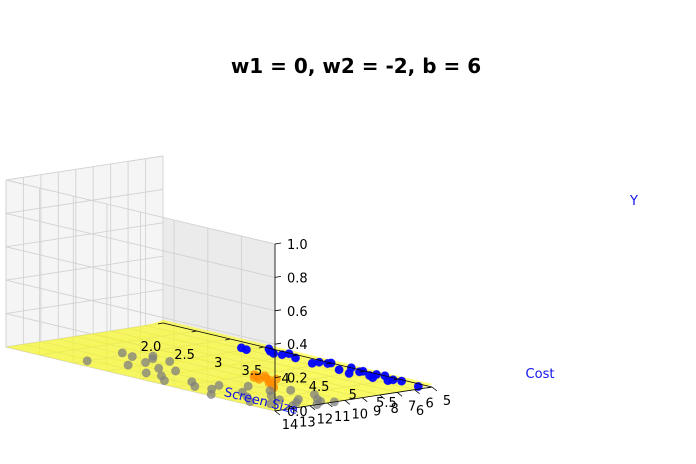 This screenshot has height=464, width=696. I want to click on z-tick-label: 0.6, so click(297, 312).